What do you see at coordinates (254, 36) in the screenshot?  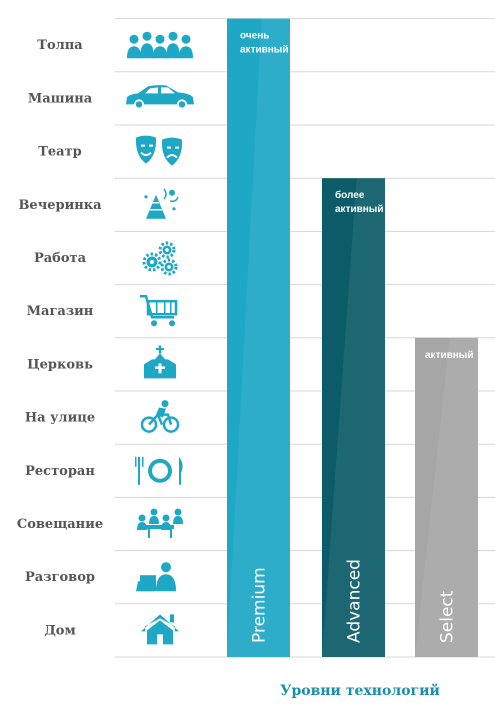 I see `bar-top-label: очень` at bounding box center [254, 36].